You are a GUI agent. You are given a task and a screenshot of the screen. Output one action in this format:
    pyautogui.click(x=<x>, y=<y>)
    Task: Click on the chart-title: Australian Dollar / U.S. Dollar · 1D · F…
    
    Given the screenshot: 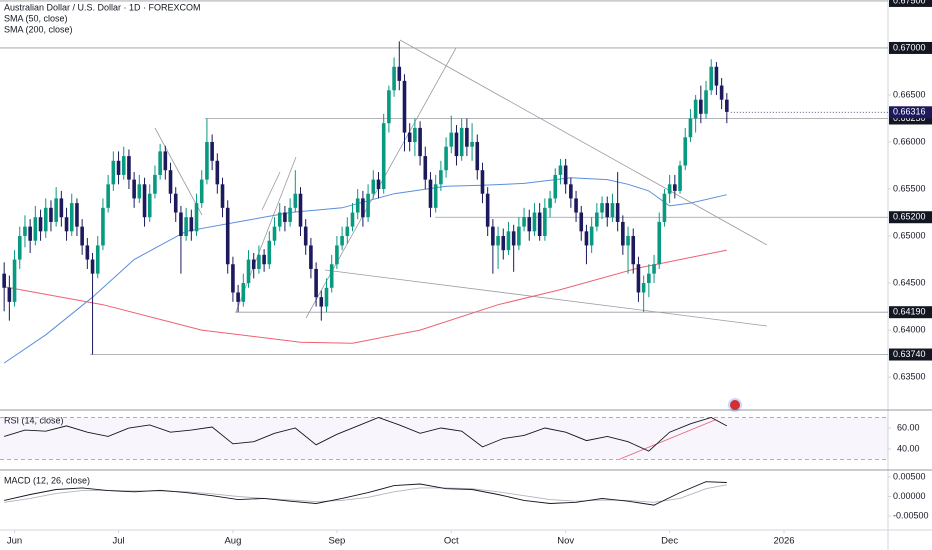 What is the action you would take?
    pyautogui.click(x=102, y=7)
    